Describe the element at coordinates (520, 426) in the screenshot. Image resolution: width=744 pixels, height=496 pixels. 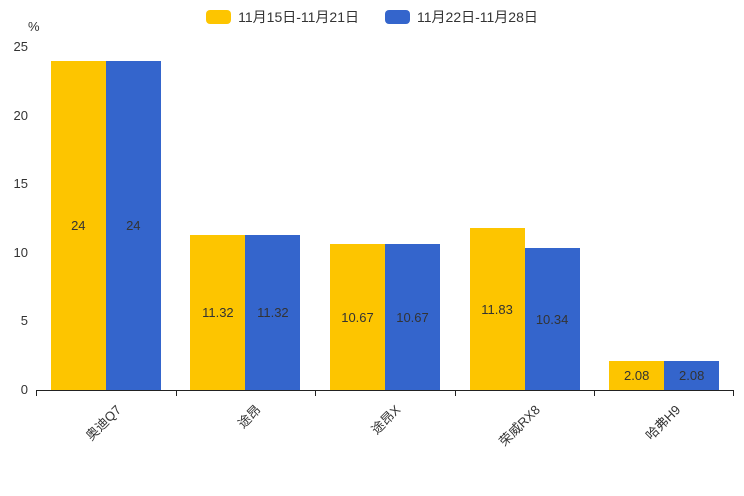
I see `x-axis-category-label: 荣威RX8` at that location.